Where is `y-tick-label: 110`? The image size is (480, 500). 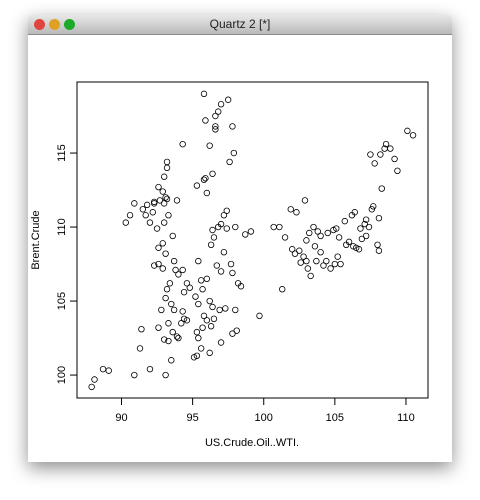 y-tick-label: 110 is located at coordinates (62, 227).